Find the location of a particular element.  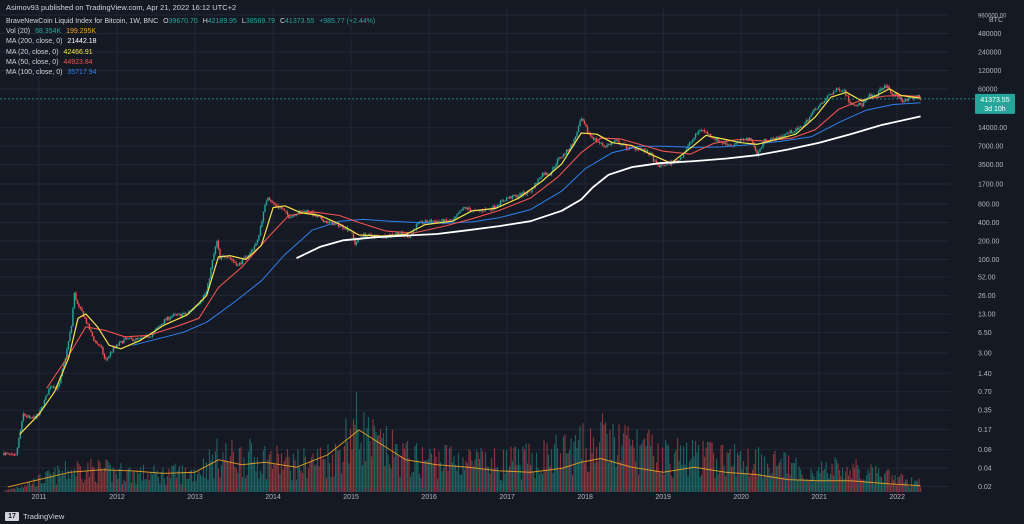

legend-indicator-ma20: MA (20, close, 0) 42466.91 is located at coordinates (49, 52).